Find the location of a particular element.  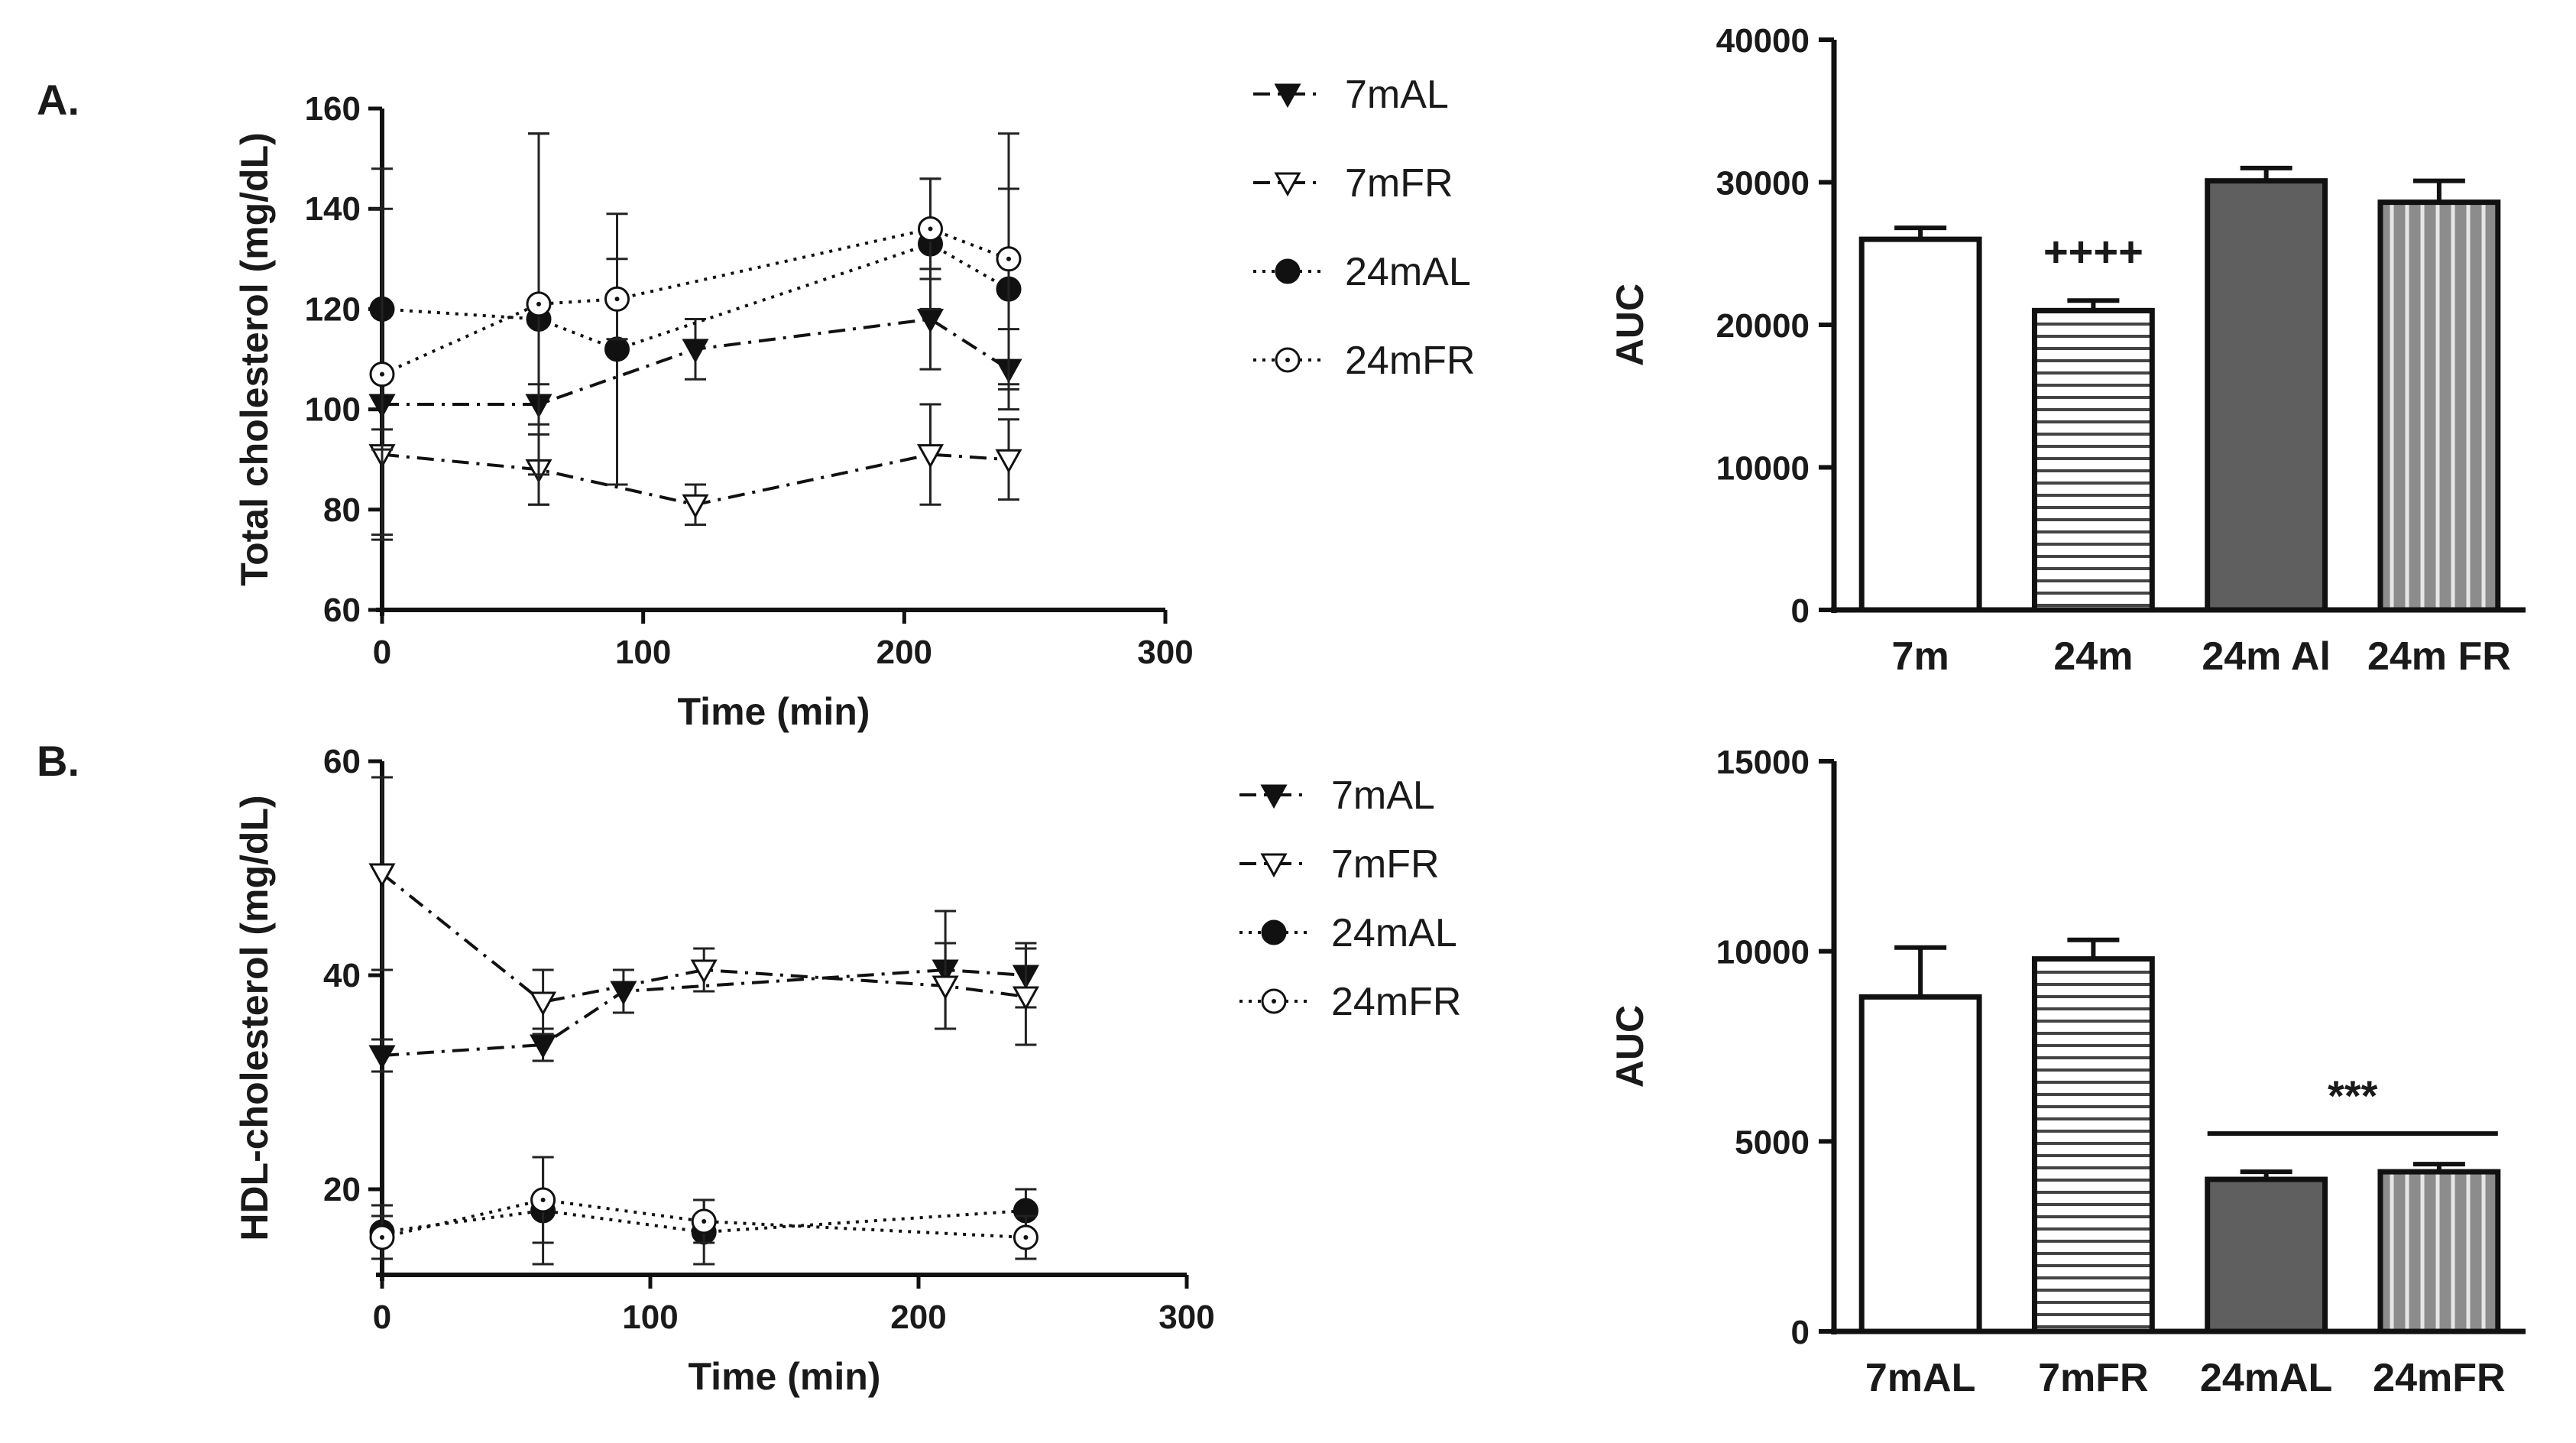

category-label-24mfr: 24mFR is located at coordinates (2439, 1378).